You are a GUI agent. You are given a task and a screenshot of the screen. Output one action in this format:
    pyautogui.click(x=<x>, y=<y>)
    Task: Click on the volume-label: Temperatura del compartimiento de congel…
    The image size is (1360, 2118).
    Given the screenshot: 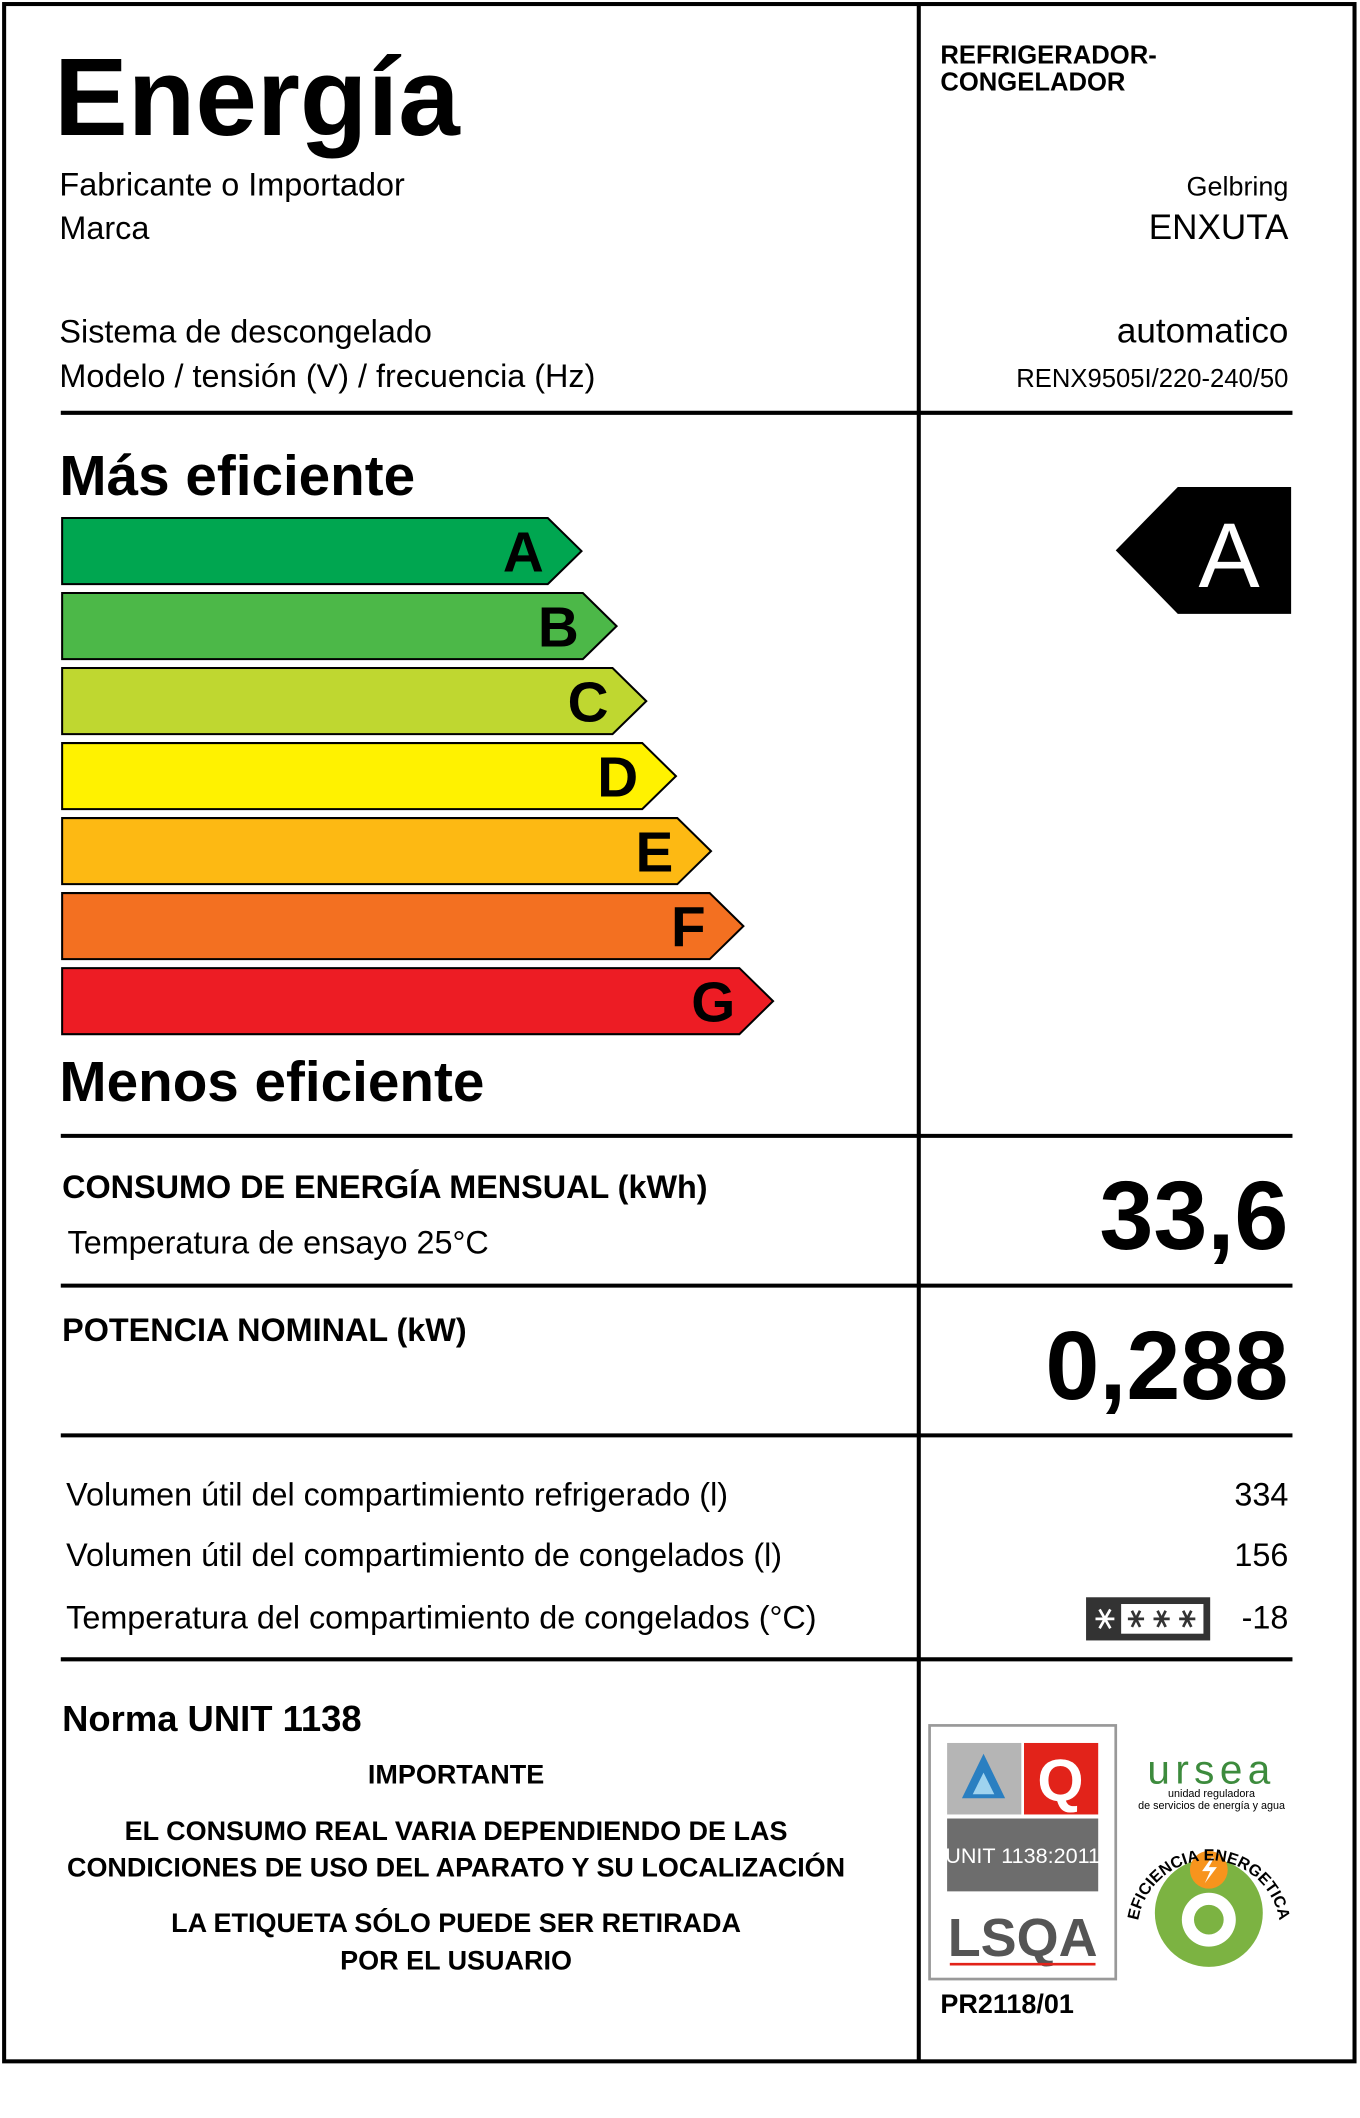 What is the action you would take?
    pyautogui.click(x=441, y=1617)
    